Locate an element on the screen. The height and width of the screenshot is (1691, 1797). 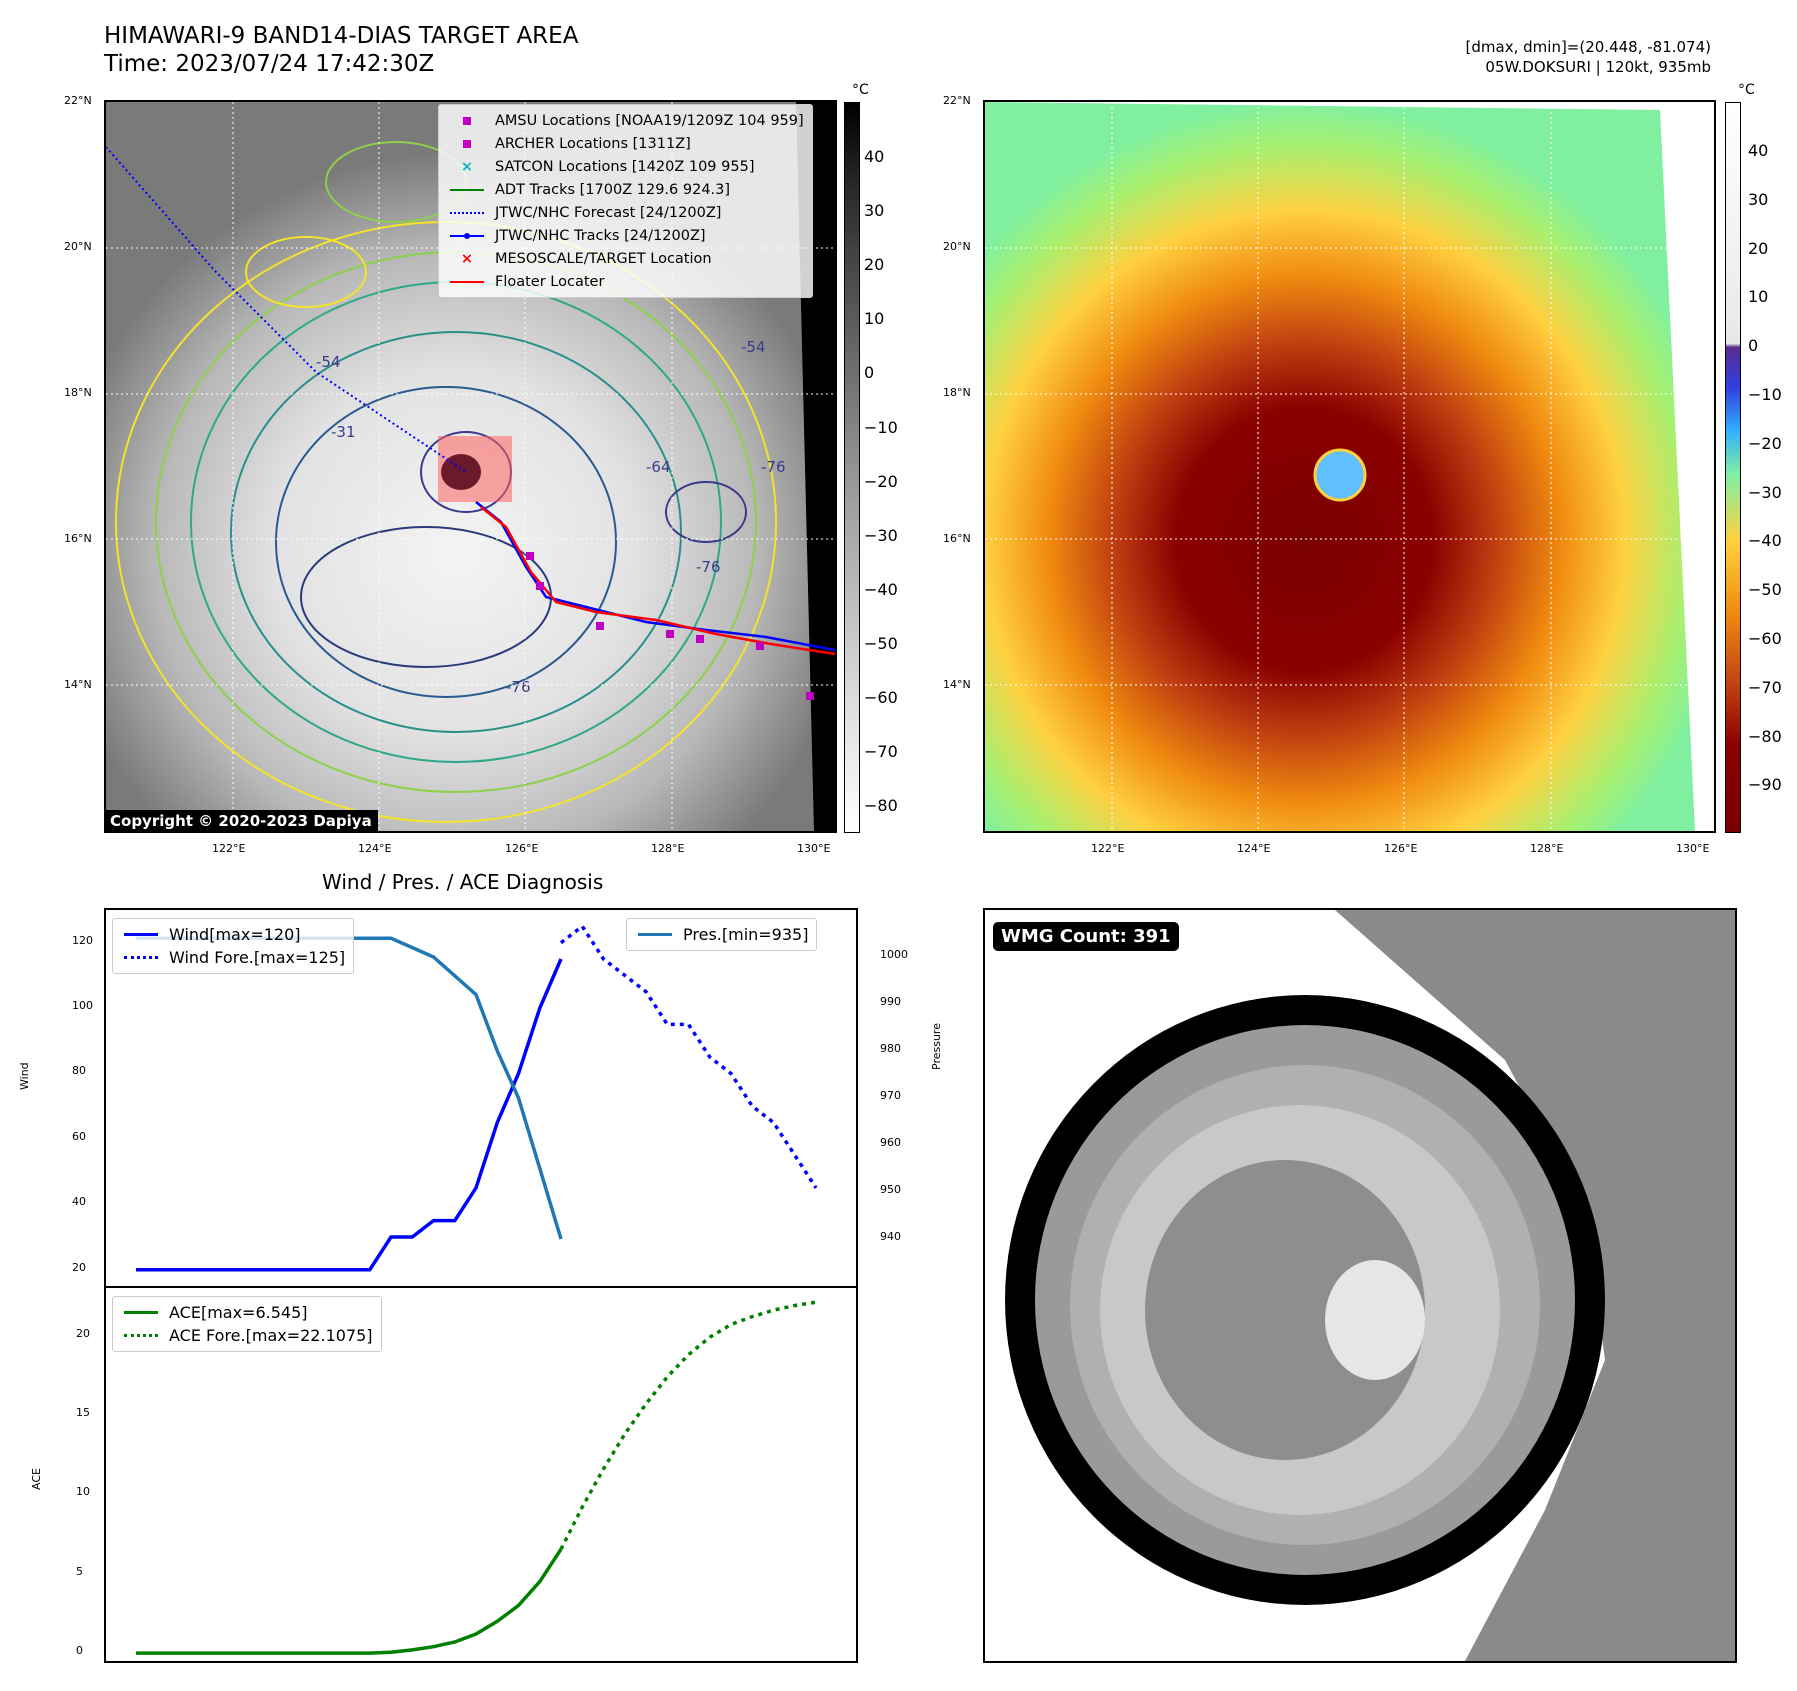
wind-legend: Wind[max=120] Wind Fore.[max=125] is located at coordinates (233, 946).